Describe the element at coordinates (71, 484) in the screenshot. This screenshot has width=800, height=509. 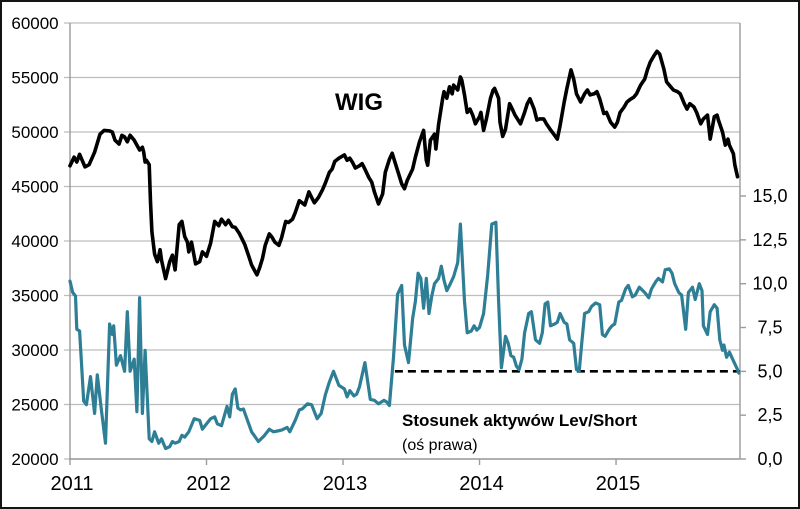
I see `x-axis-tick-label: 2011` at that location.